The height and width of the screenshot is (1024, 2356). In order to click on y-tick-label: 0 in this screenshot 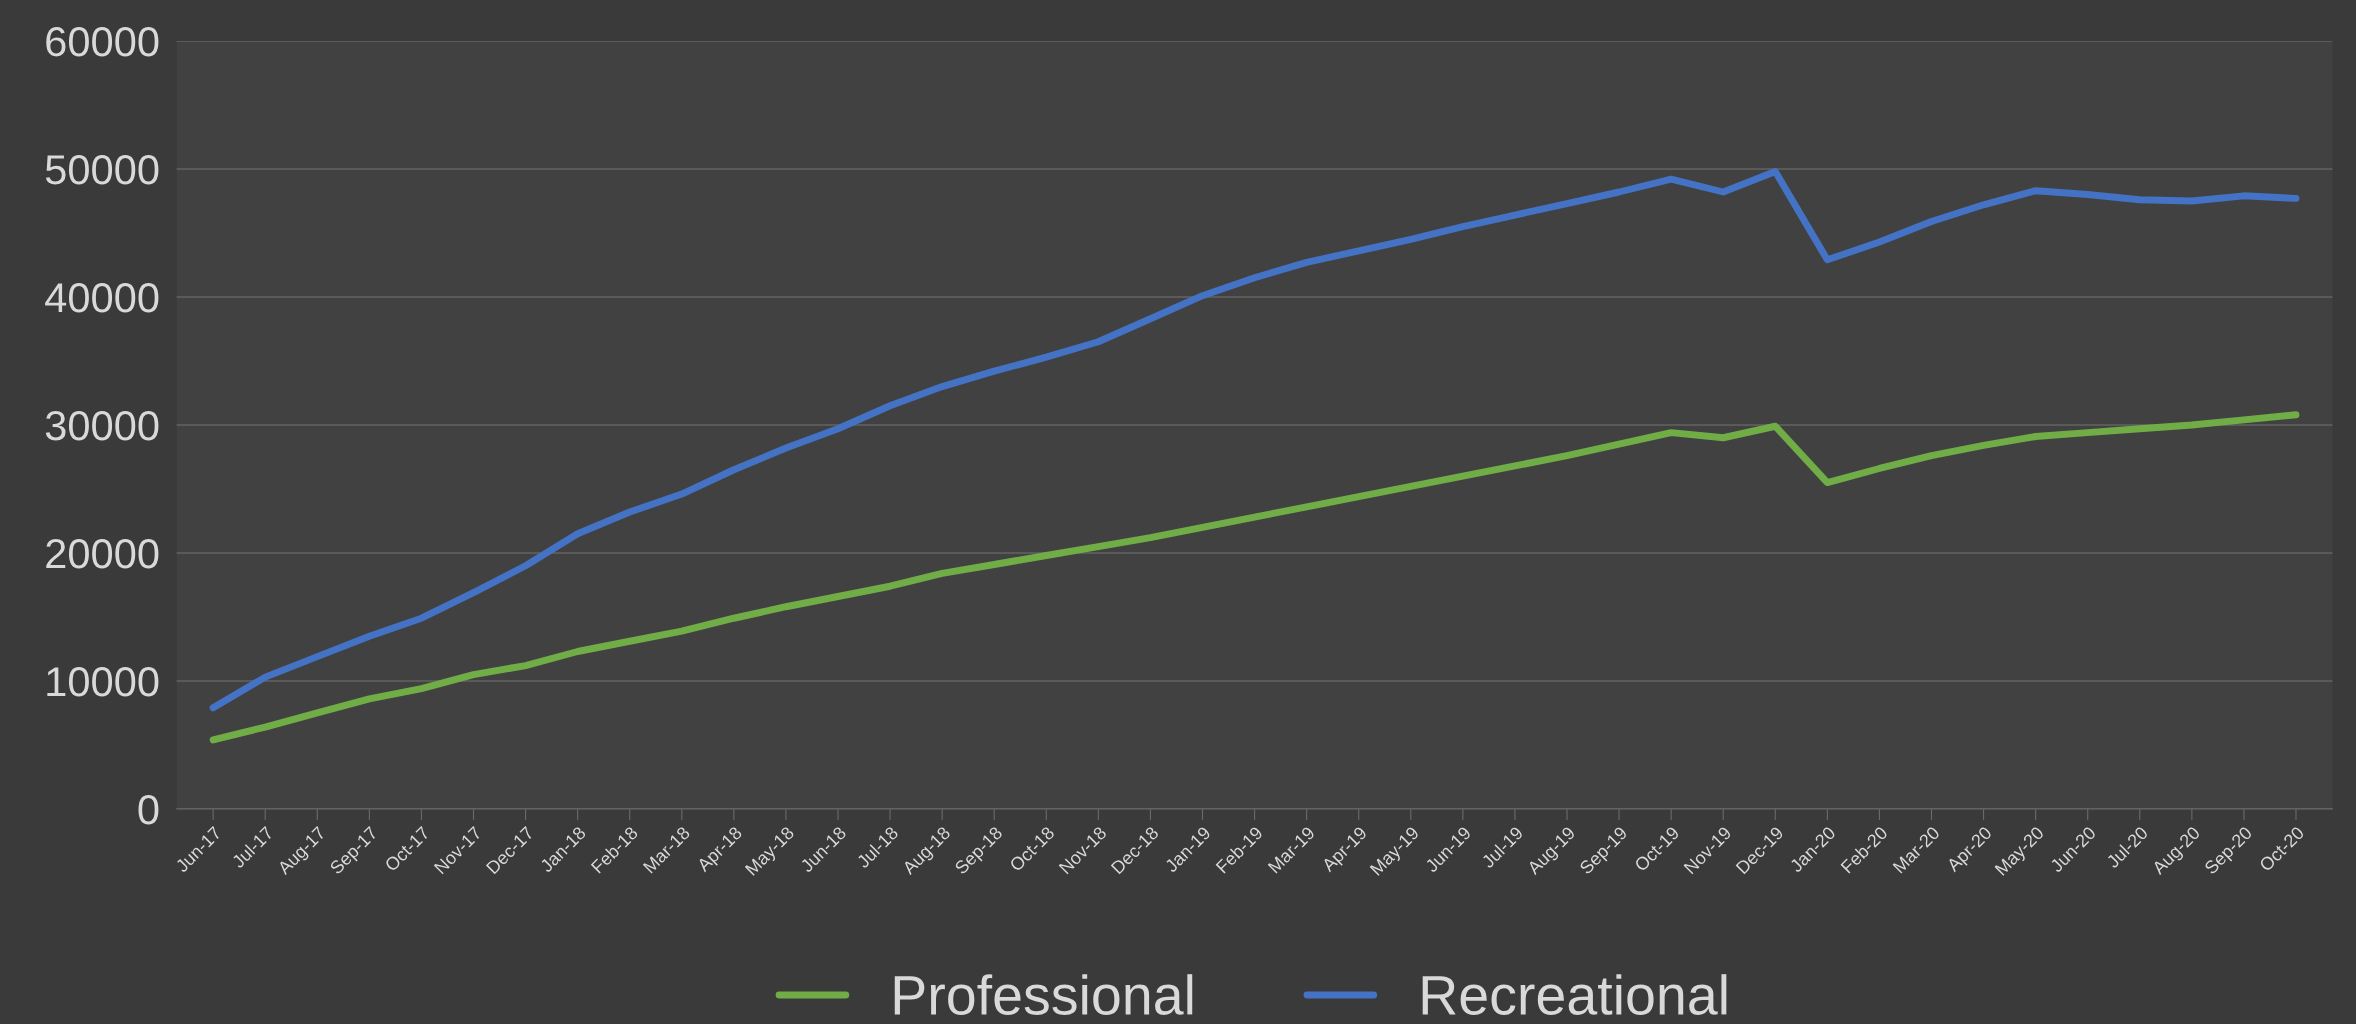, I will do `click(148, 809)`.